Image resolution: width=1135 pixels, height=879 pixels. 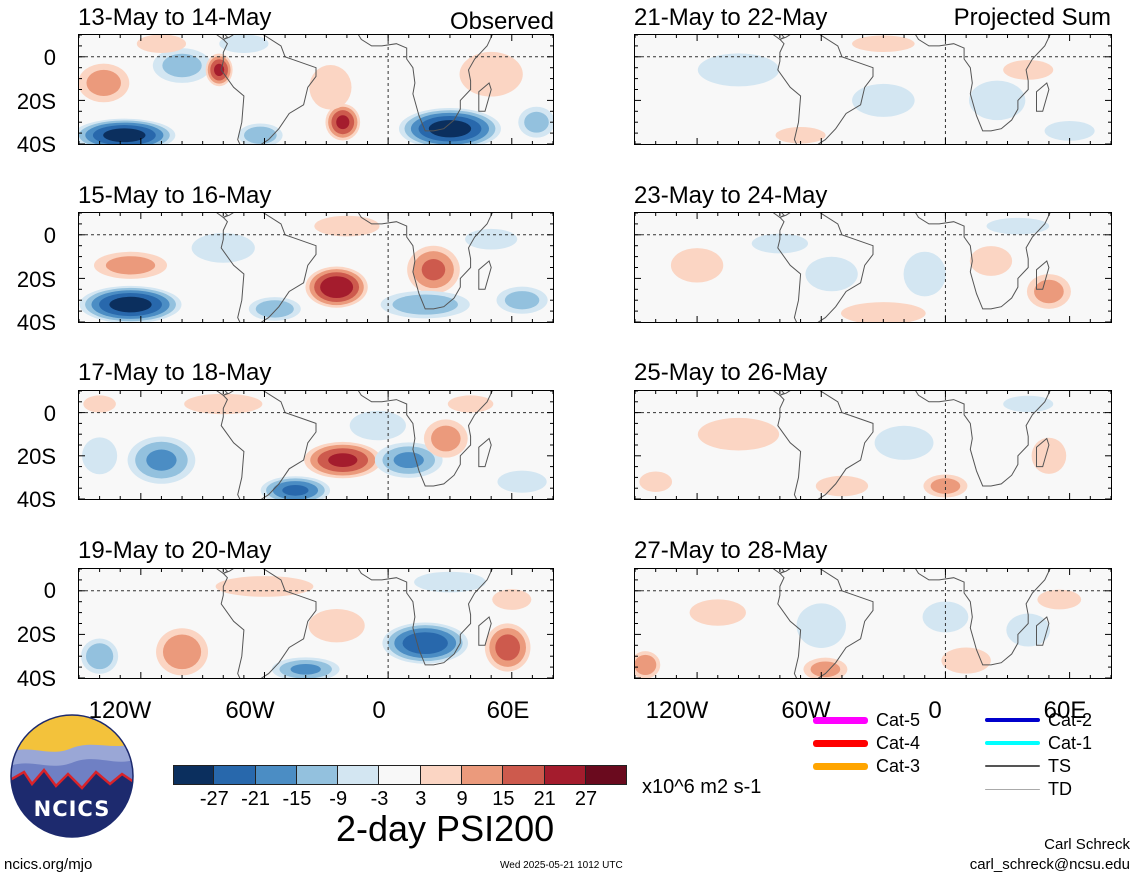 What do you see at coordinates (1049, 864) in the screenshot?
I see `author-email: carl_schreck@ncsu.edu` at bounding box center [1049, 864].